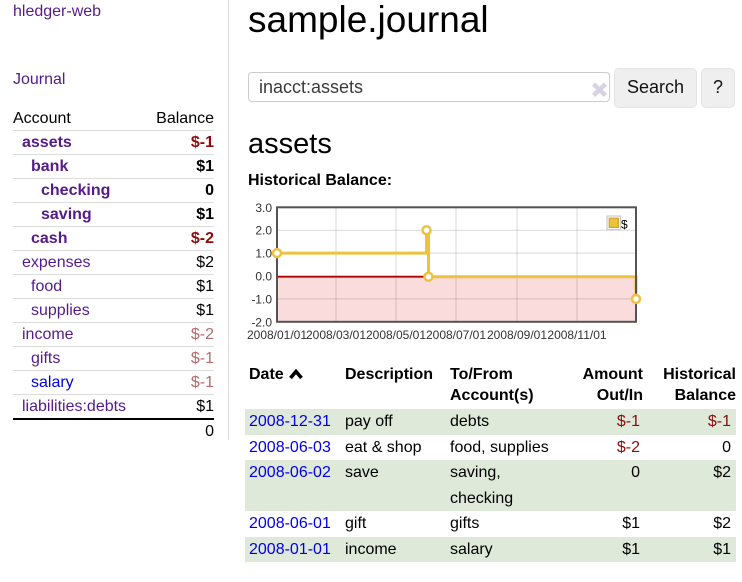 This screenshot has width=742, height=582. Describe the element at coordinates (261, 299) in the screenshot. I see `svg-text: -1.0` at that location.